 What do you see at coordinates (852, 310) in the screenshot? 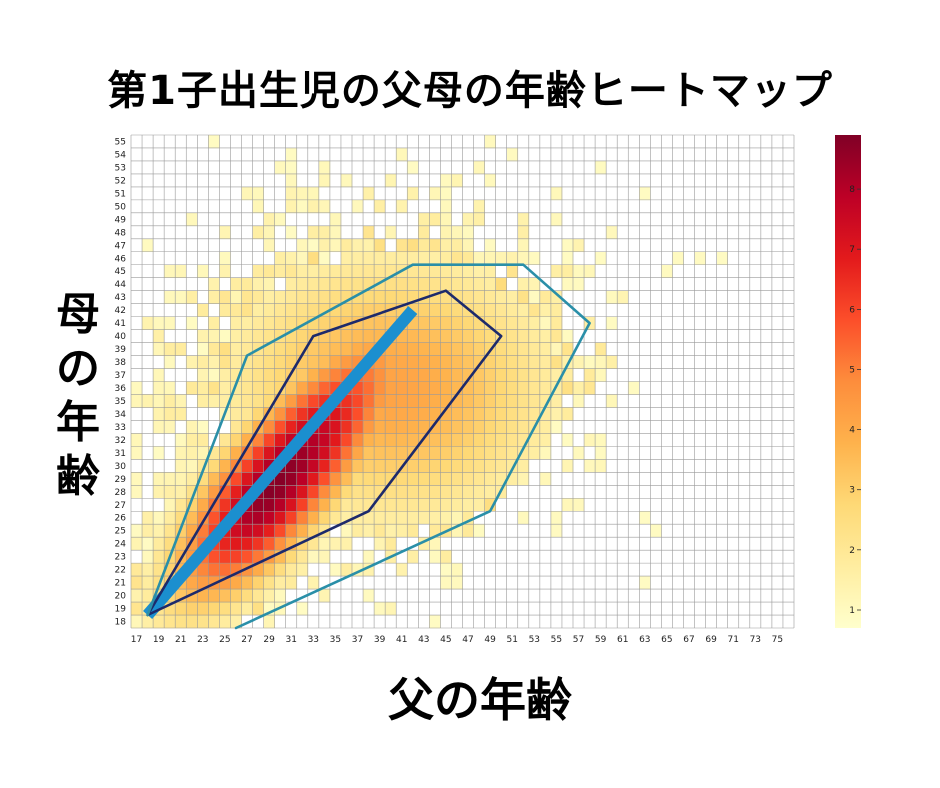
I see `colorbar-tick-label: 6` at bounding box center [852, 310].